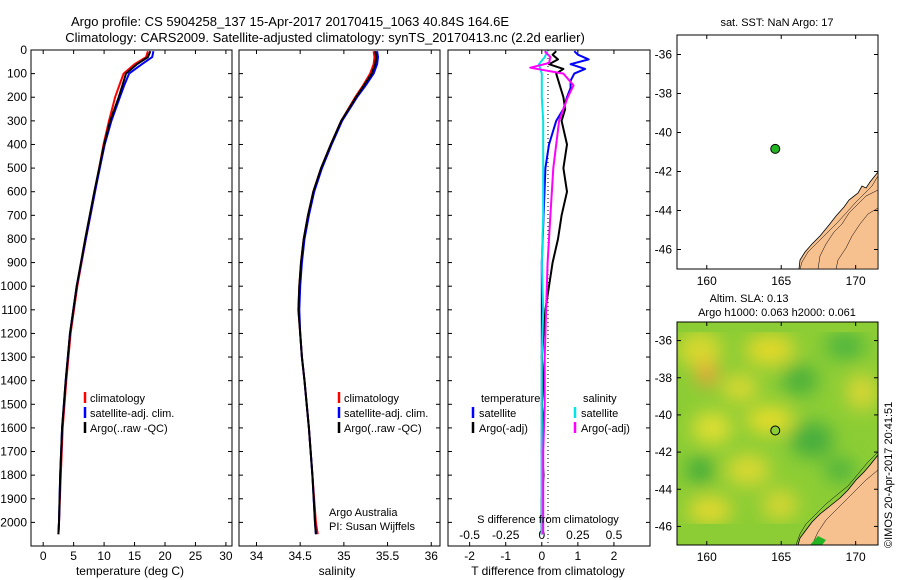 The width and height of the screenshot is (900, 580). I want to click on sla-map-subtitle: Argo h1000: 0.063 h2000: 0.061, so click(777, 313).